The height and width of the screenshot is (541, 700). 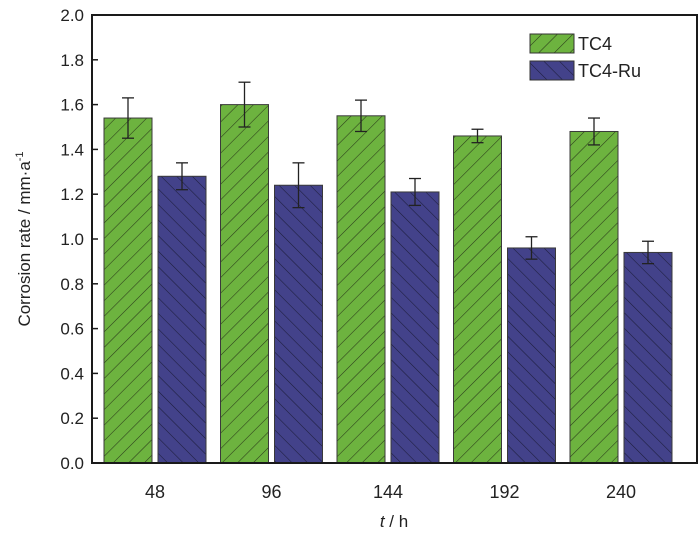 I want to click on y-tick-label: 1.8, so click(x=72, y=60).